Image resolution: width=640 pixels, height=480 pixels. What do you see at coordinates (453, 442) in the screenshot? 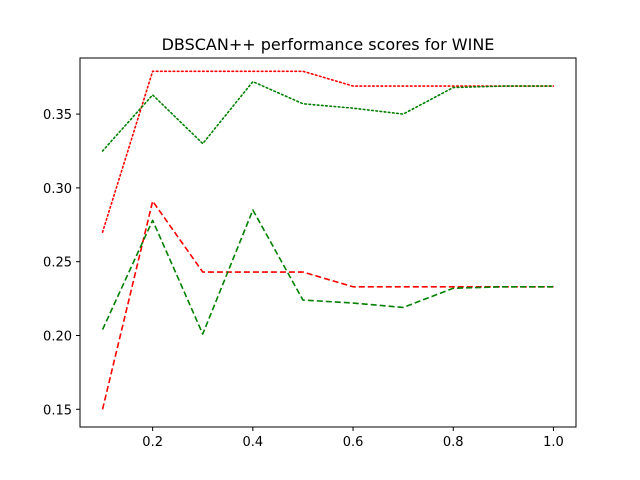
I see `x-tick-label: 0.8` at bounding box center [453, 442].